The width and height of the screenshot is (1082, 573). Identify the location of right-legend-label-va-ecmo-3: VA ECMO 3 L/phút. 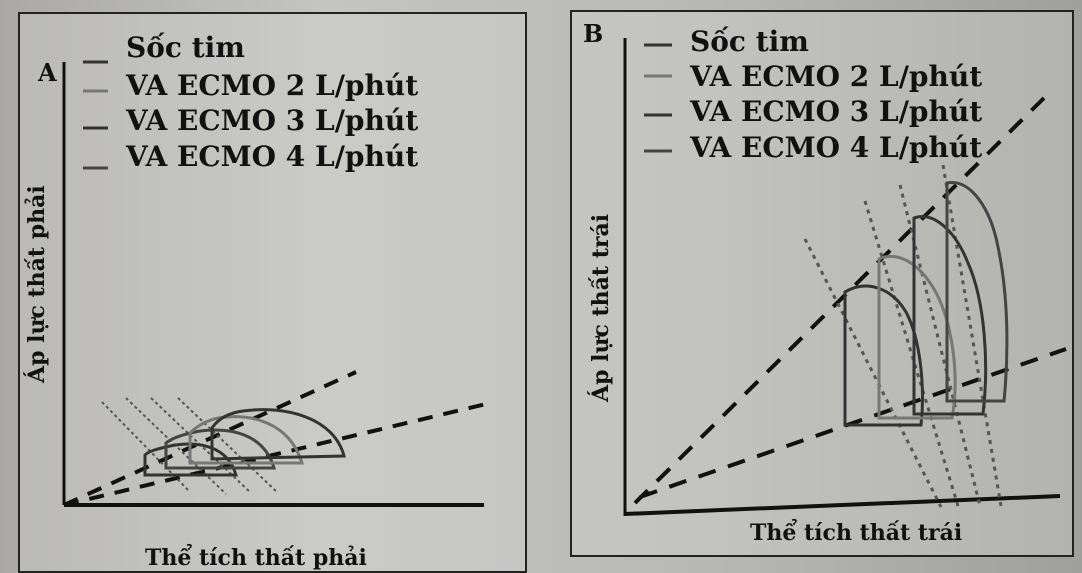
(835, 111).